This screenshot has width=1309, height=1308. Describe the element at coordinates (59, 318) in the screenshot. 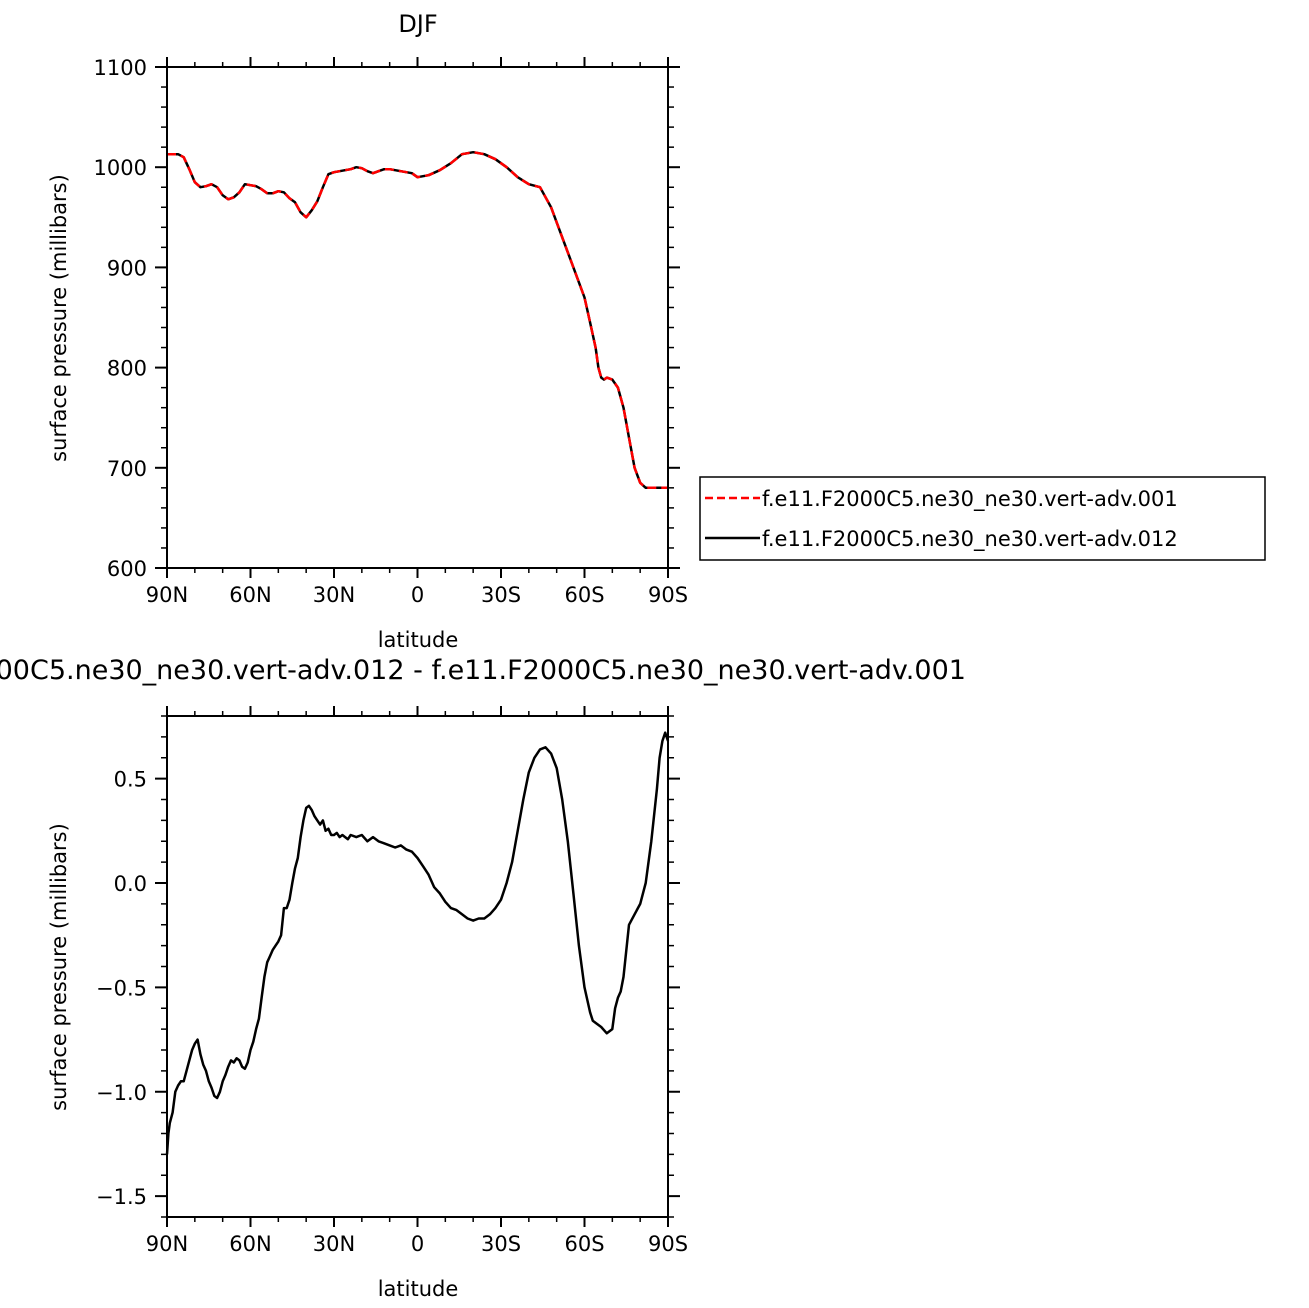

I see `top-y-axis-label: surface pressure (millibars)` at that location.